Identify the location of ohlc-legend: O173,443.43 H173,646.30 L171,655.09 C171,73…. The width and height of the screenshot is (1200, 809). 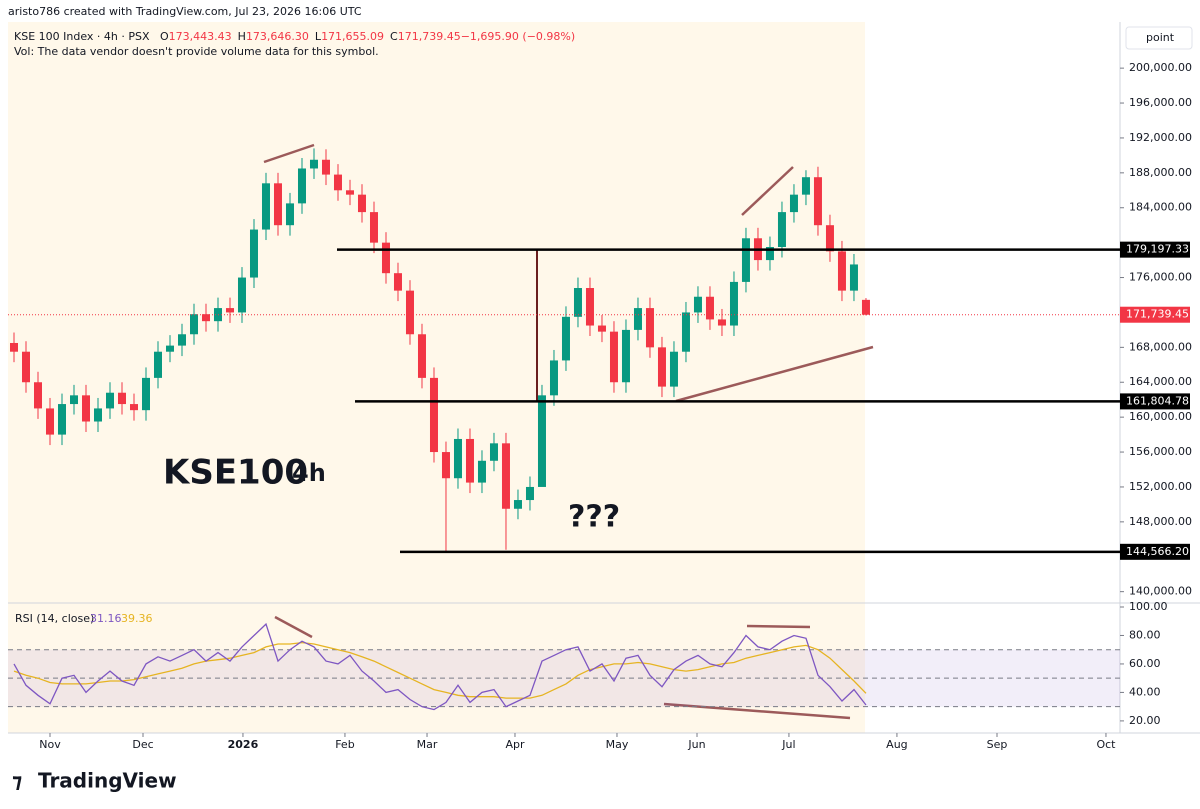
(367, 36).